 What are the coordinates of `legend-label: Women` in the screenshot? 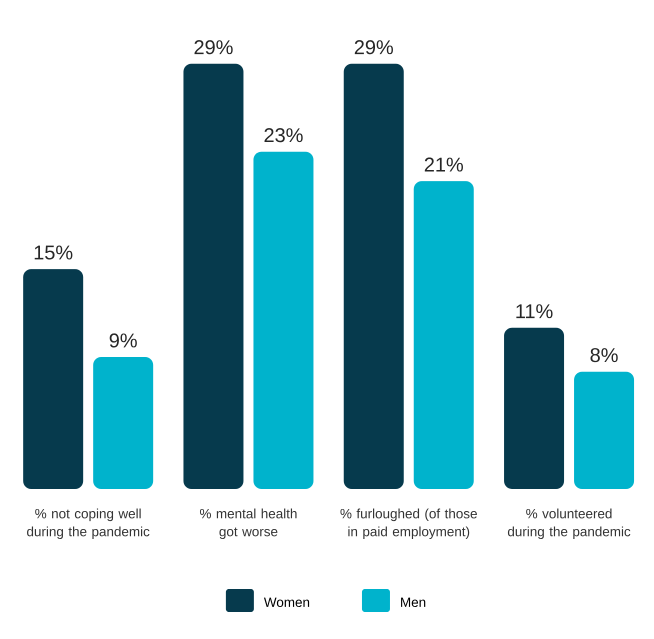 It's located at (287, 602).